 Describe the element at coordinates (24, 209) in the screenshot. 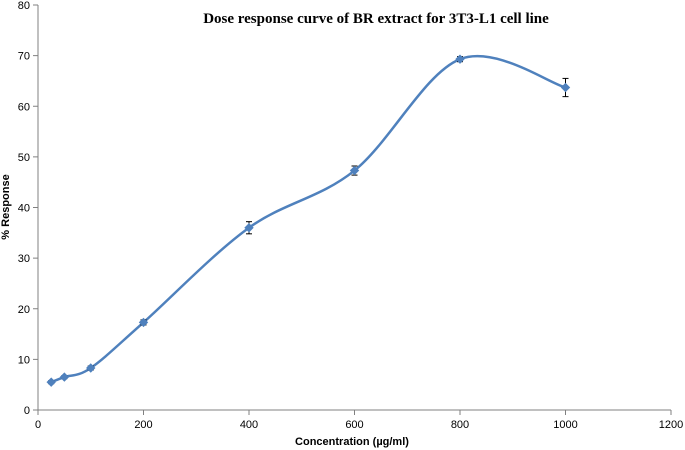

I see `y-tick-label: 40` at that location.